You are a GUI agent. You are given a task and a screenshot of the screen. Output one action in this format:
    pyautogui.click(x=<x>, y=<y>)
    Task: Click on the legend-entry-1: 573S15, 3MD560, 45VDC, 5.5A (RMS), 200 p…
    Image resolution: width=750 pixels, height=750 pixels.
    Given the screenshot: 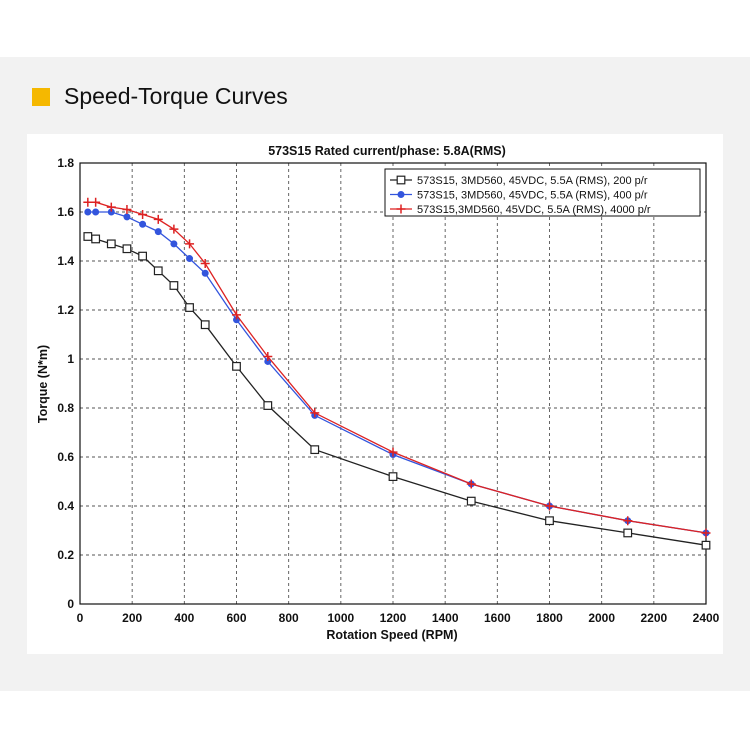 What is the action you would take?
    pyautogui.click(x=519, y=181)
    